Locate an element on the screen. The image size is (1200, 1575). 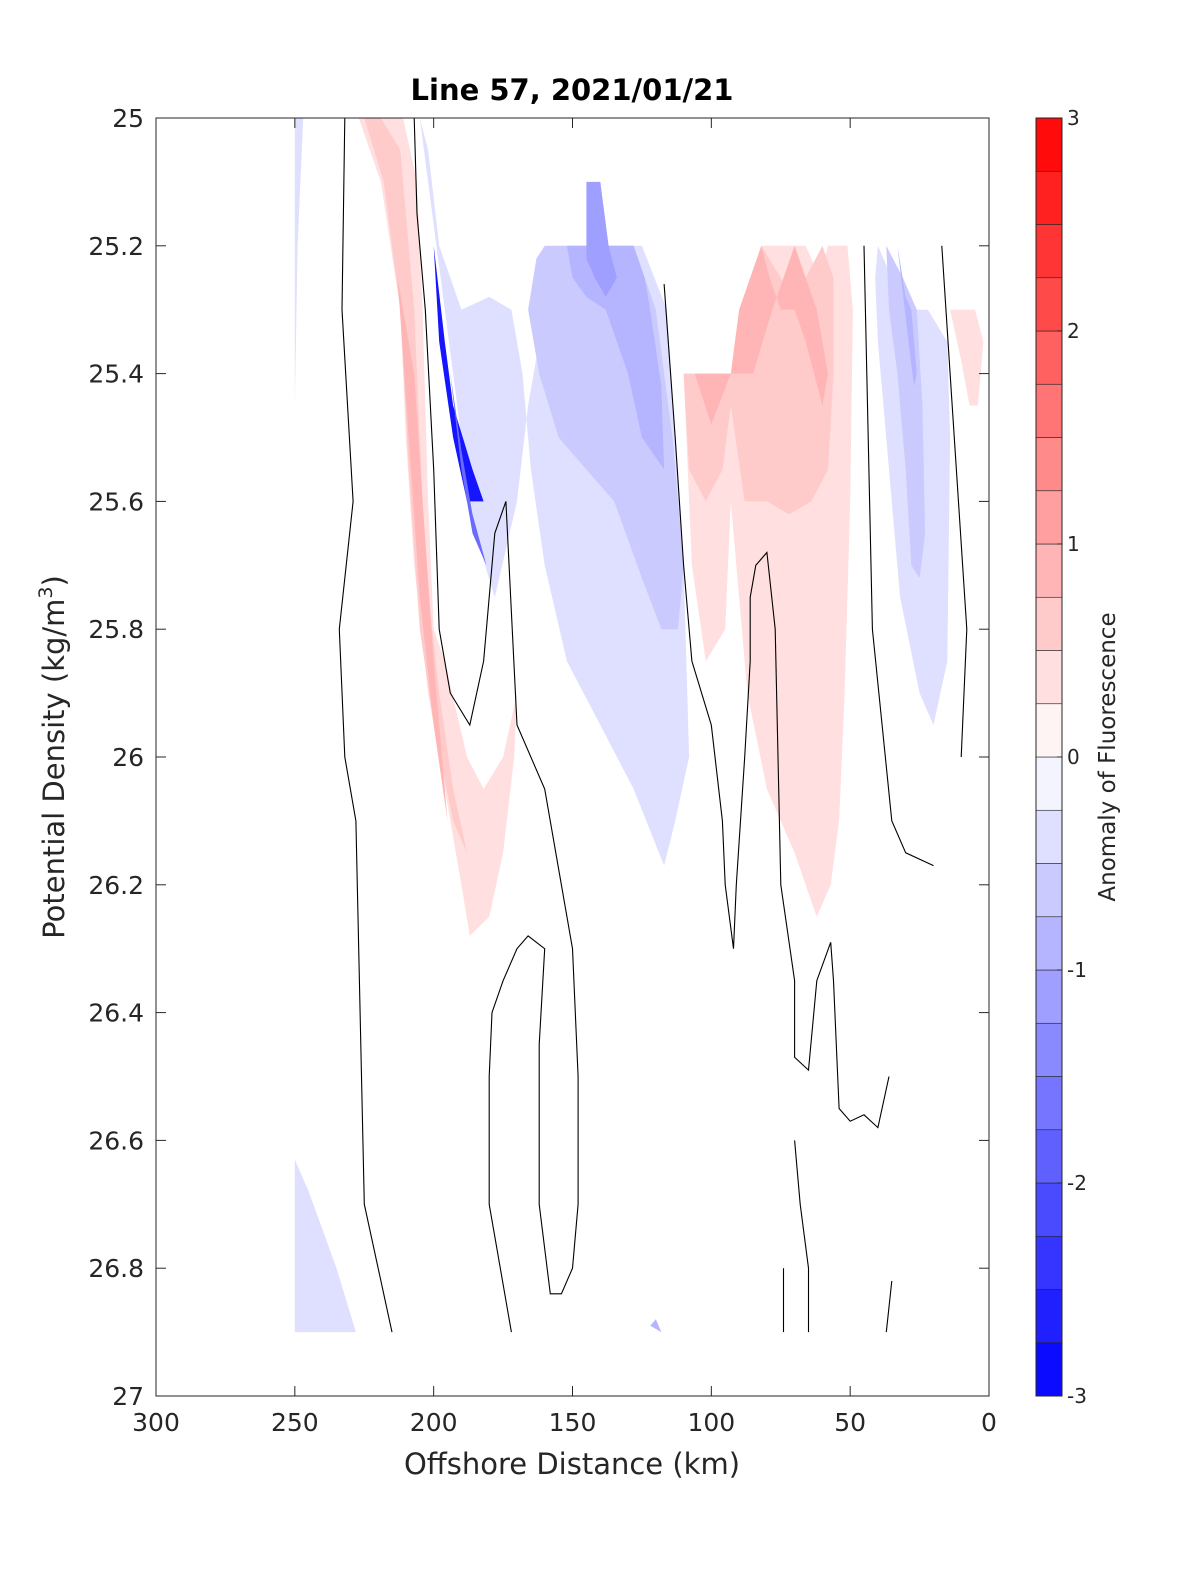
y-tick-label: 25.8 is located at coordinates (116, 629).